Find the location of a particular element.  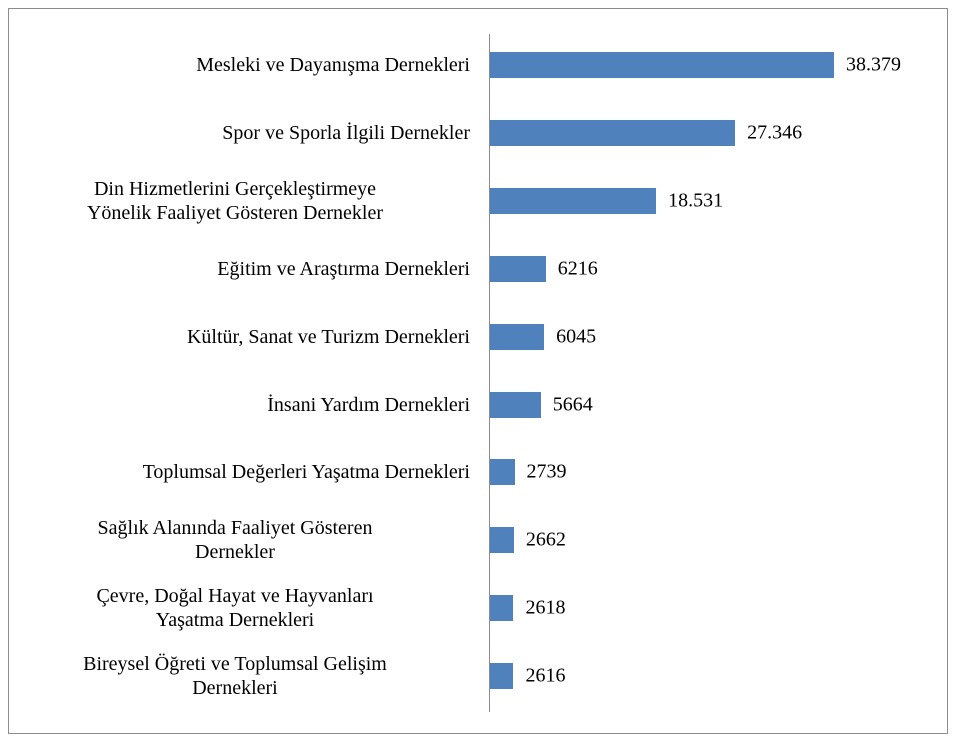

value-label: 18.531 is located at coordinates (696, 200).